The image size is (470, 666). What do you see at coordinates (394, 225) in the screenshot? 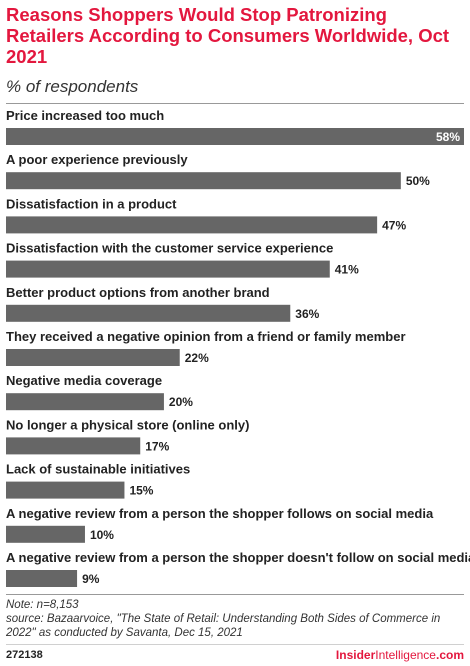
I see `value-label: 47%` at bounding box center [394, 225].